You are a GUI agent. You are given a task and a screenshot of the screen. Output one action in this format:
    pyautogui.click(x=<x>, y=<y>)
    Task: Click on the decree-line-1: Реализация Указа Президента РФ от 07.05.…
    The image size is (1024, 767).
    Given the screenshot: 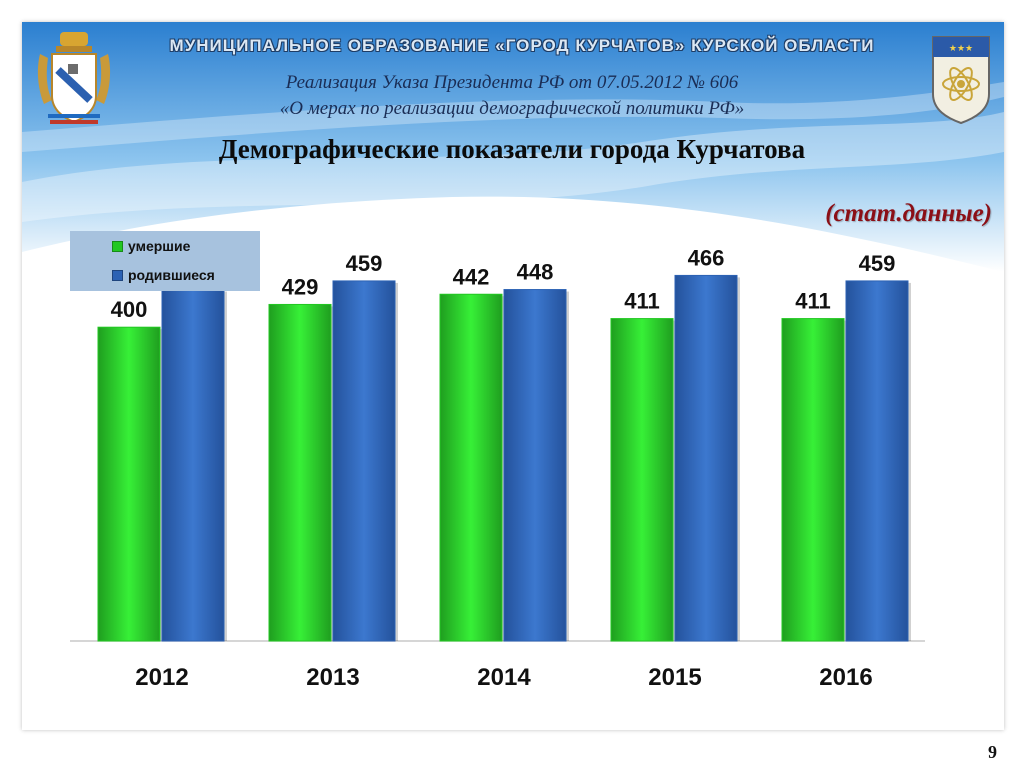 What is the action you would take?
    pyautogui.click(x=512, y=82)
    